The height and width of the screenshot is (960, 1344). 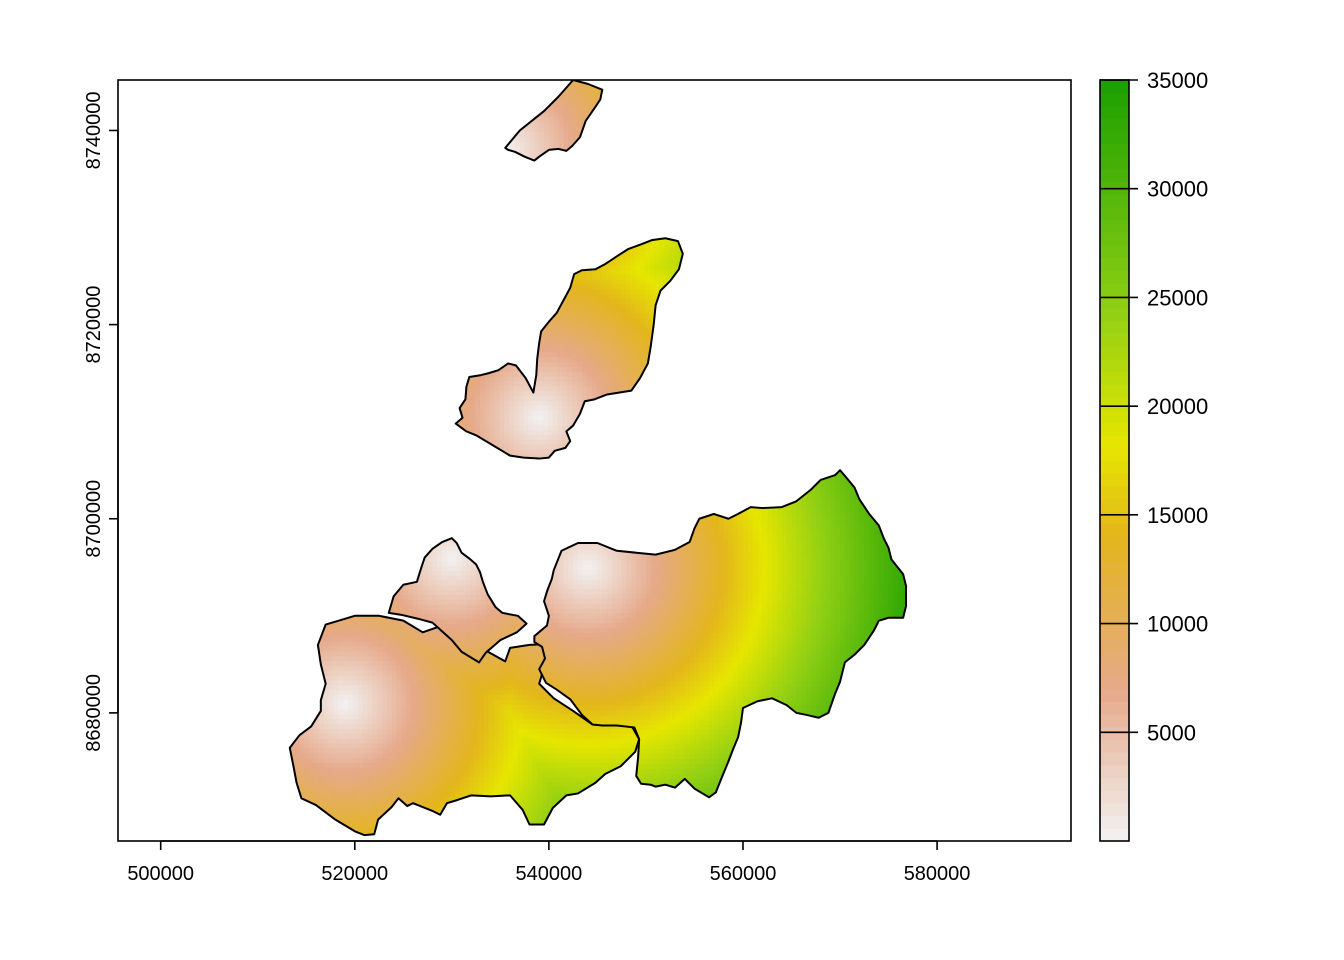 I want to click on colorbar-tick-label: 15000, so click(x=1177, y=515).